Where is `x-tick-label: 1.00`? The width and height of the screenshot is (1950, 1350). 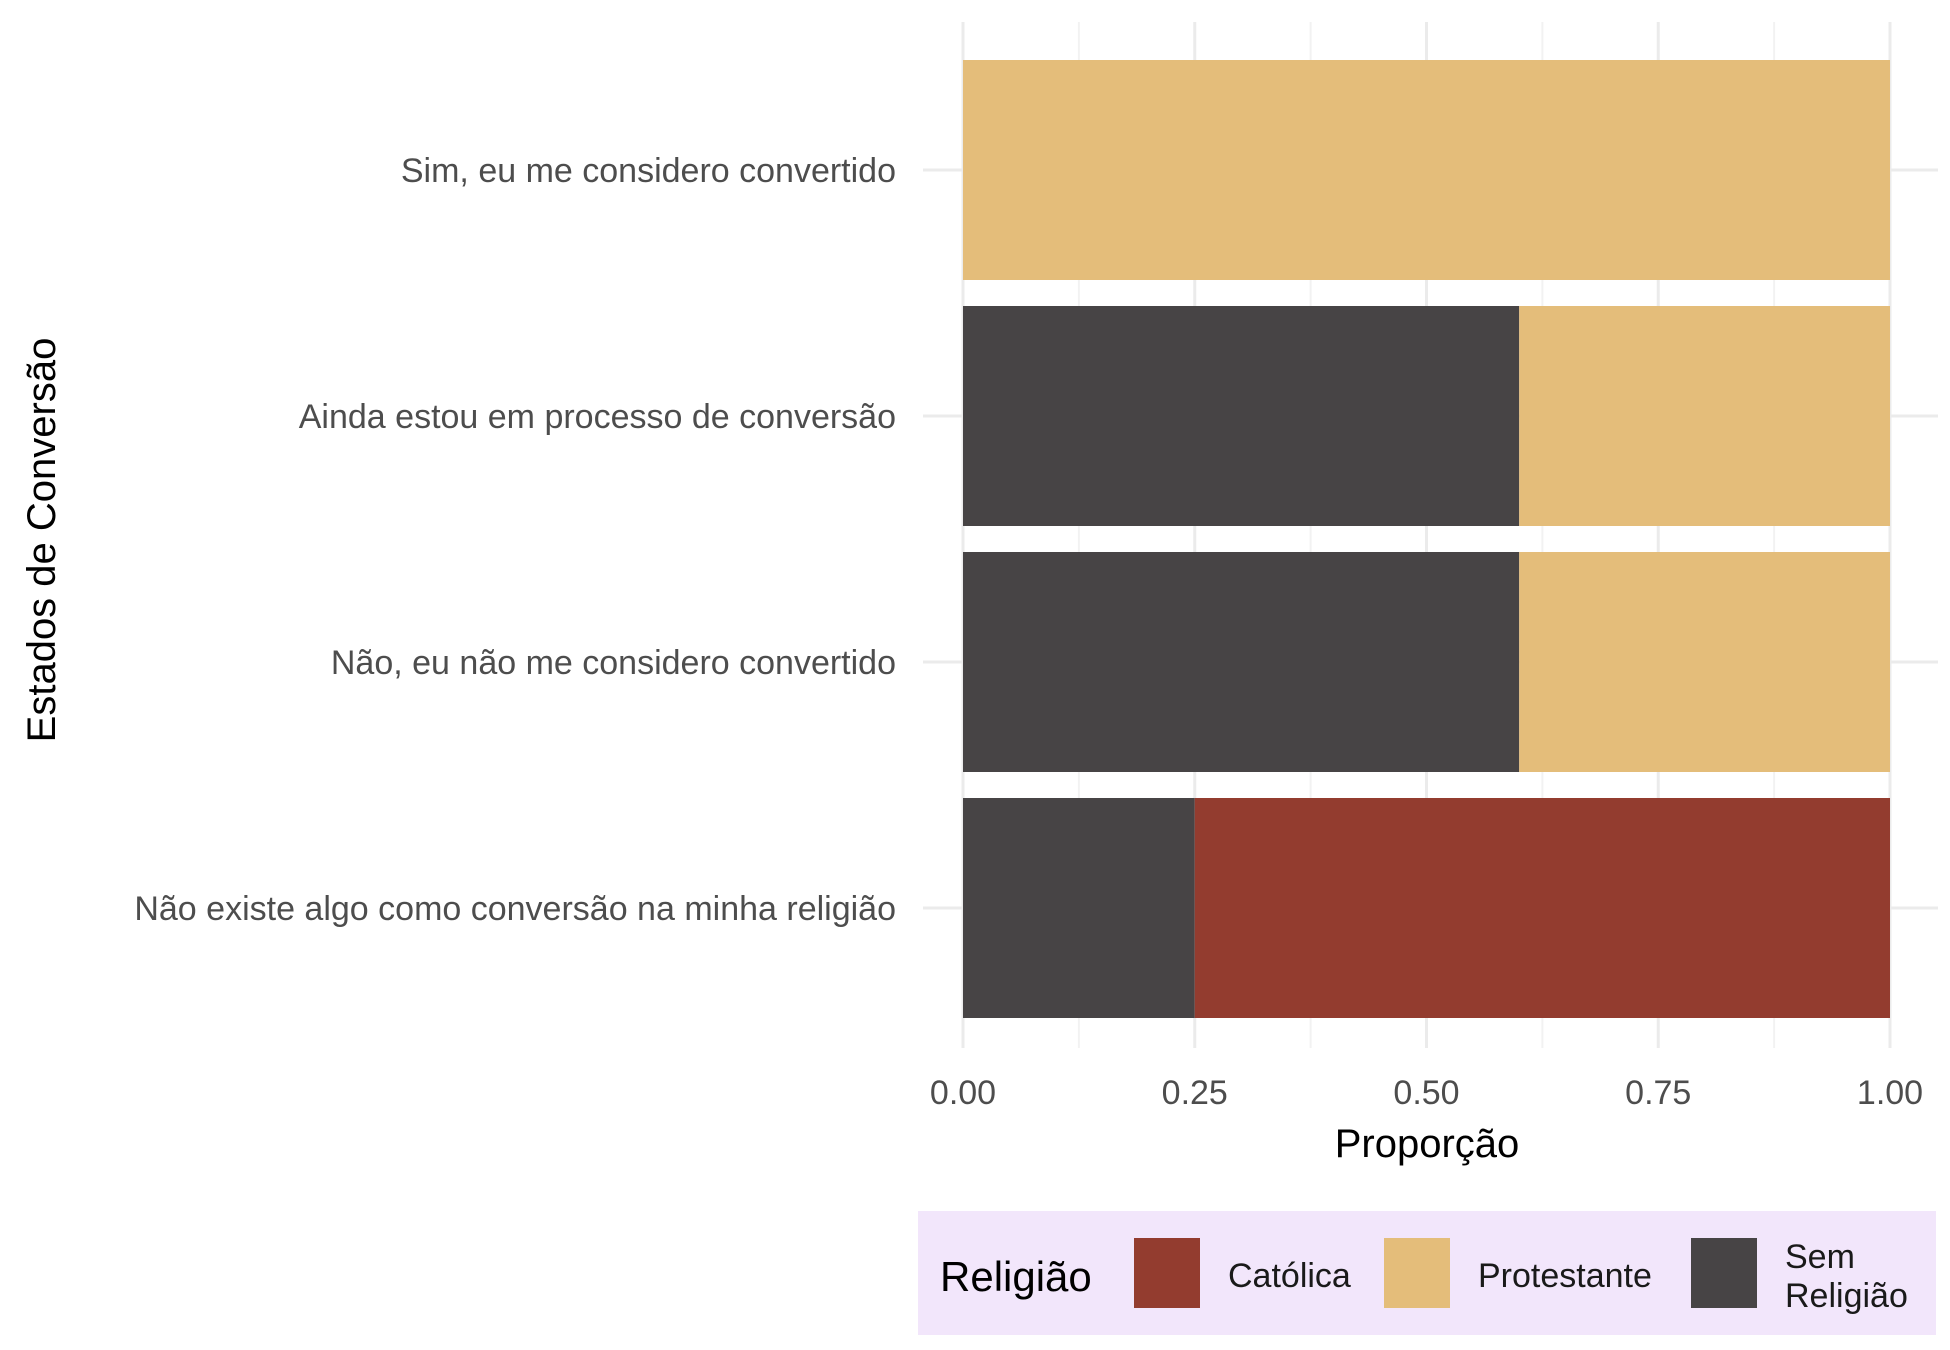 x-tick-label: 1.00 is located at coordinates (1890, 1093).